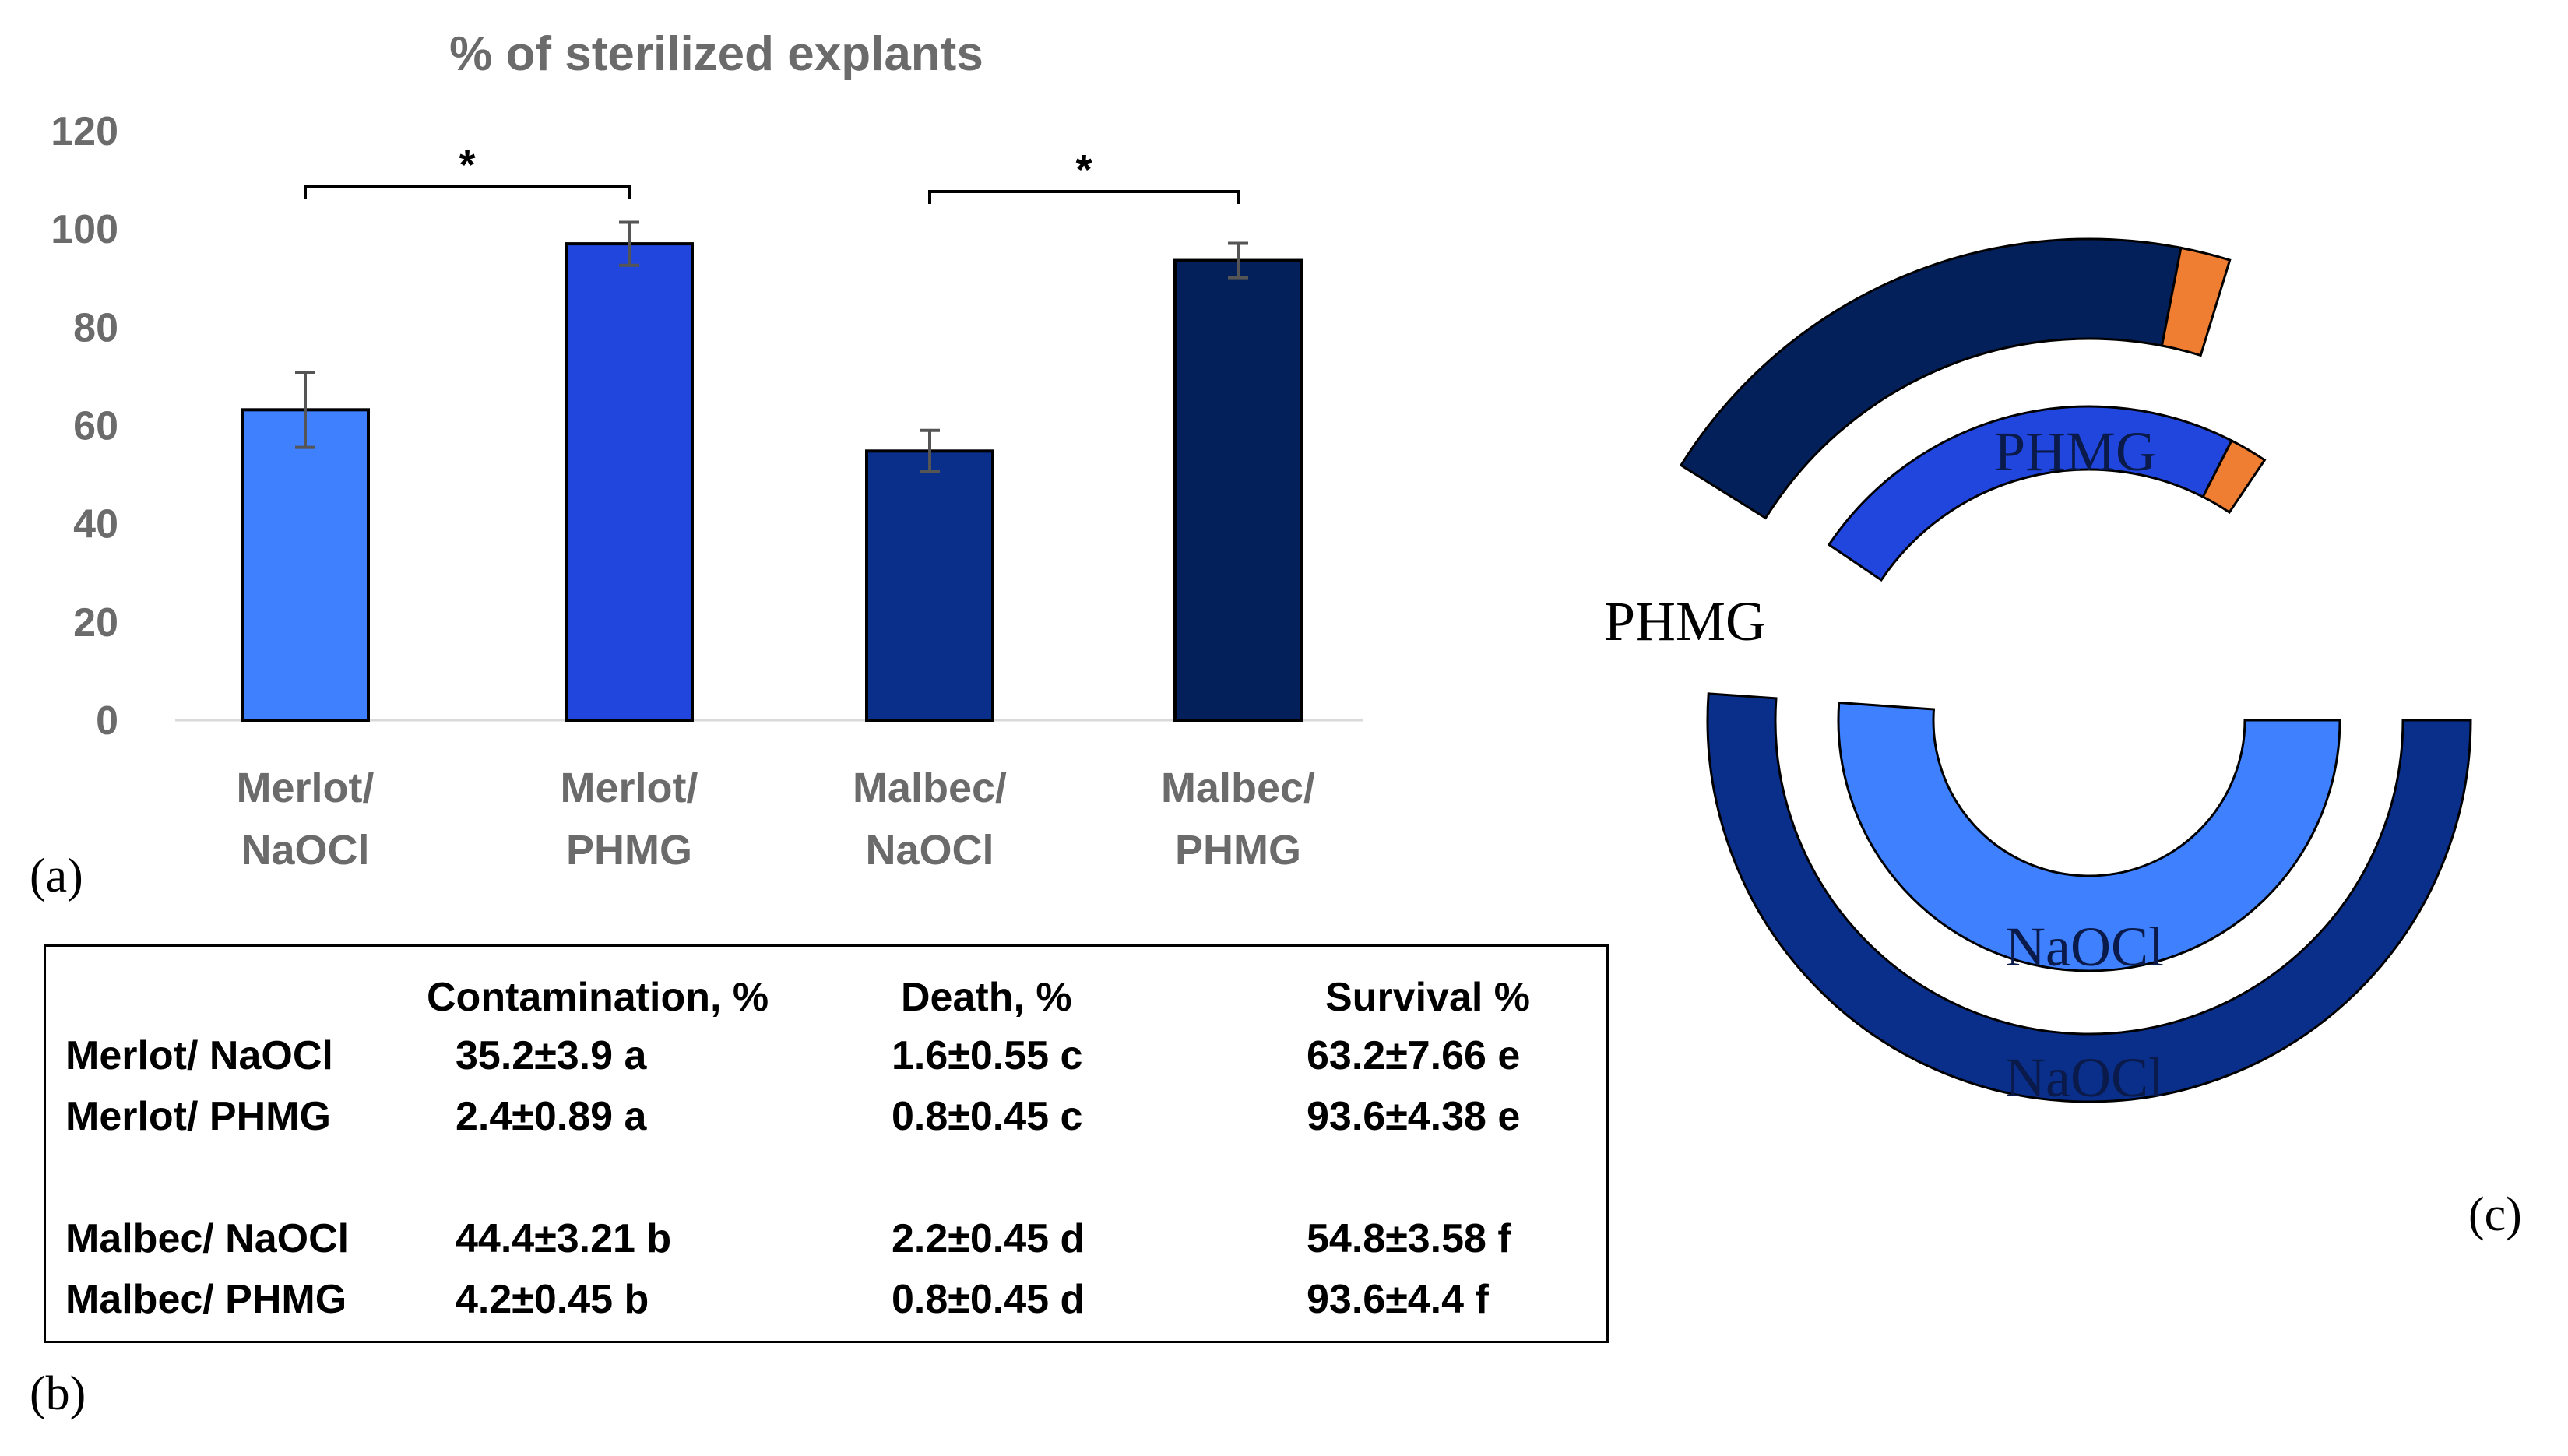 Image resolution: width=2568 pixels, height=1456 pixels. I want to click on ring-label-phmg-outer: PHMG, so click(1685, 621).